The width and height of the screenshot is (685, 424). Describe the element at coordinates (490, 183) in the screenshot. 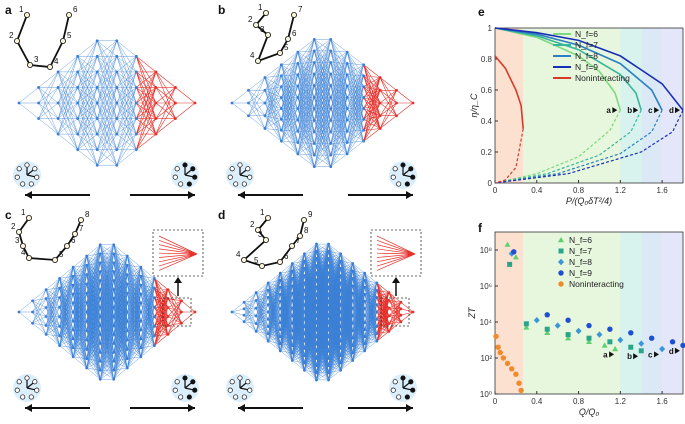

I see `y-tick-label: 0` at that location.